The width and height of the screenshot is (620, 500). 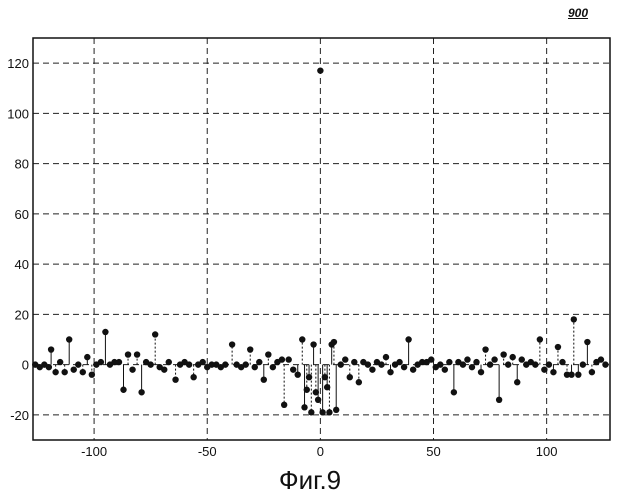 I want to click on y-tick-label: 120, so click(x=18, y=63).